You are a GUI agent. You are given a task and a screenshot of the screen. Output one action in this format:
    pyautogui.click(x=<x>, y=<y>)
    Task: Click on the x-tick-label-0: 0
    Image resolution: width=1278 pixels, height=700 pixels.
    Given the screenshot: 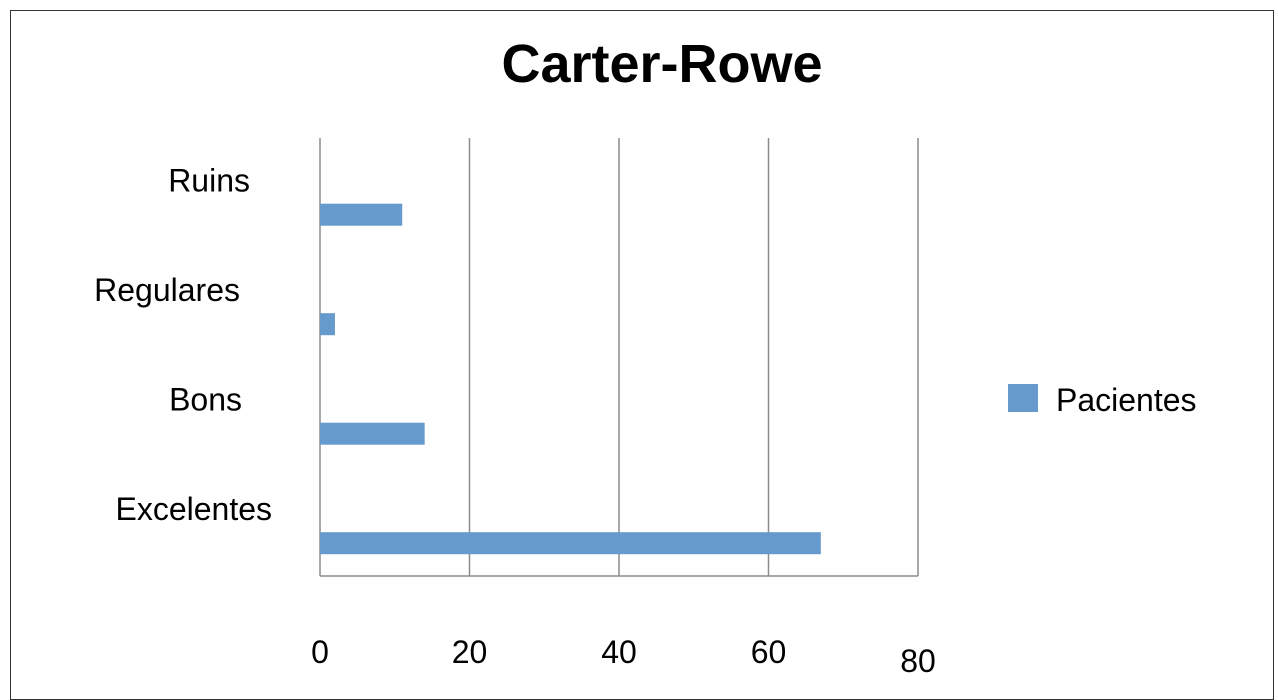 What is the action you would take?
    pyautogui.click(x=320, y=652)
    